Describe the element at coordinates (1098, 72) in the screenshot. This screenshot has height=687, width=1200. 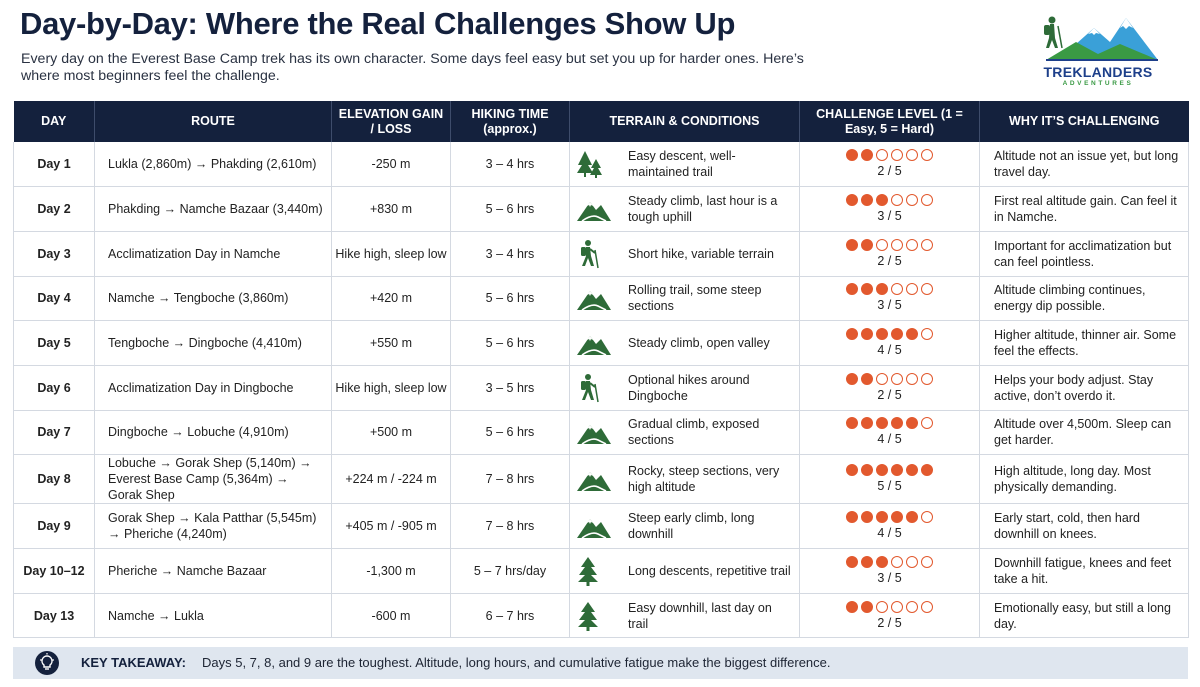
I see `logo-brand-text: TREKLANDERS` at that location.